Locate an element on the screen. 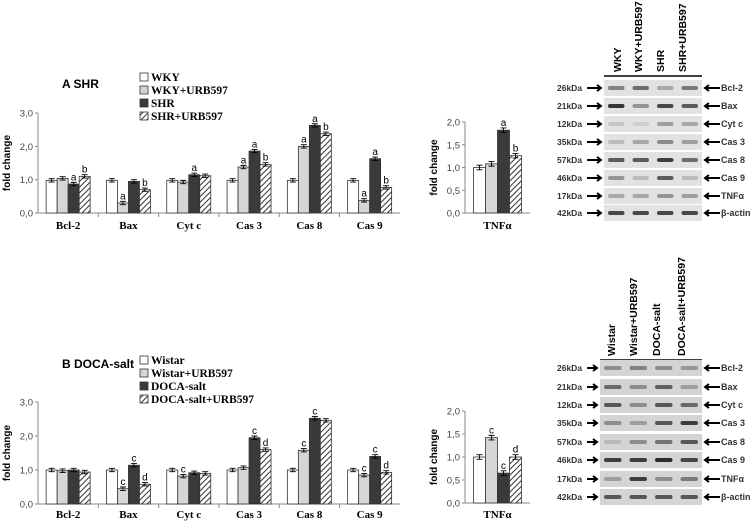 The image size is (752, 524). protein-label: Cyt c is located at coordinates (732, 405).